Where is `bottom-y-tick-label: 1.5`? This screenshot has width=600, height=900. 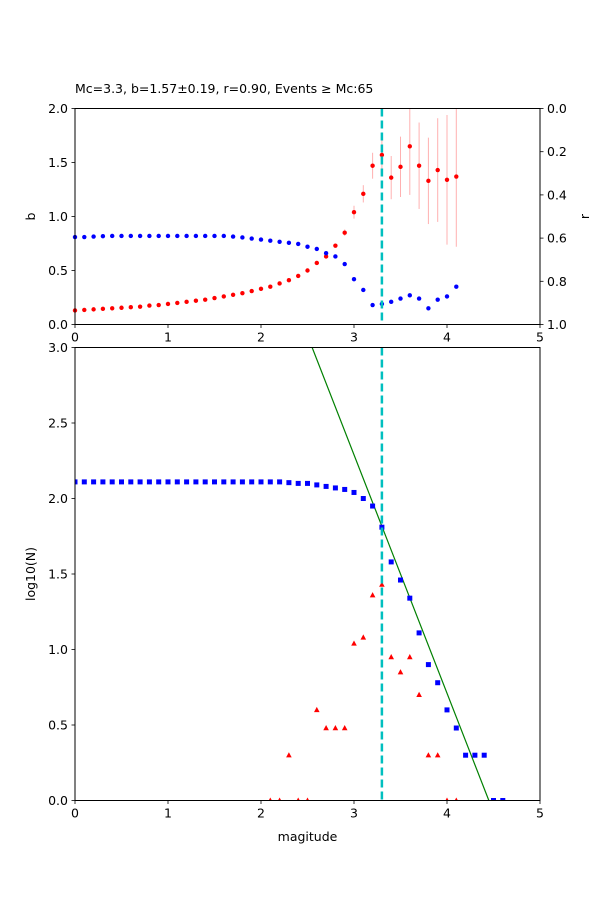 bottom-y-tick-label: 1.5 is located at coordinates (58, 574).